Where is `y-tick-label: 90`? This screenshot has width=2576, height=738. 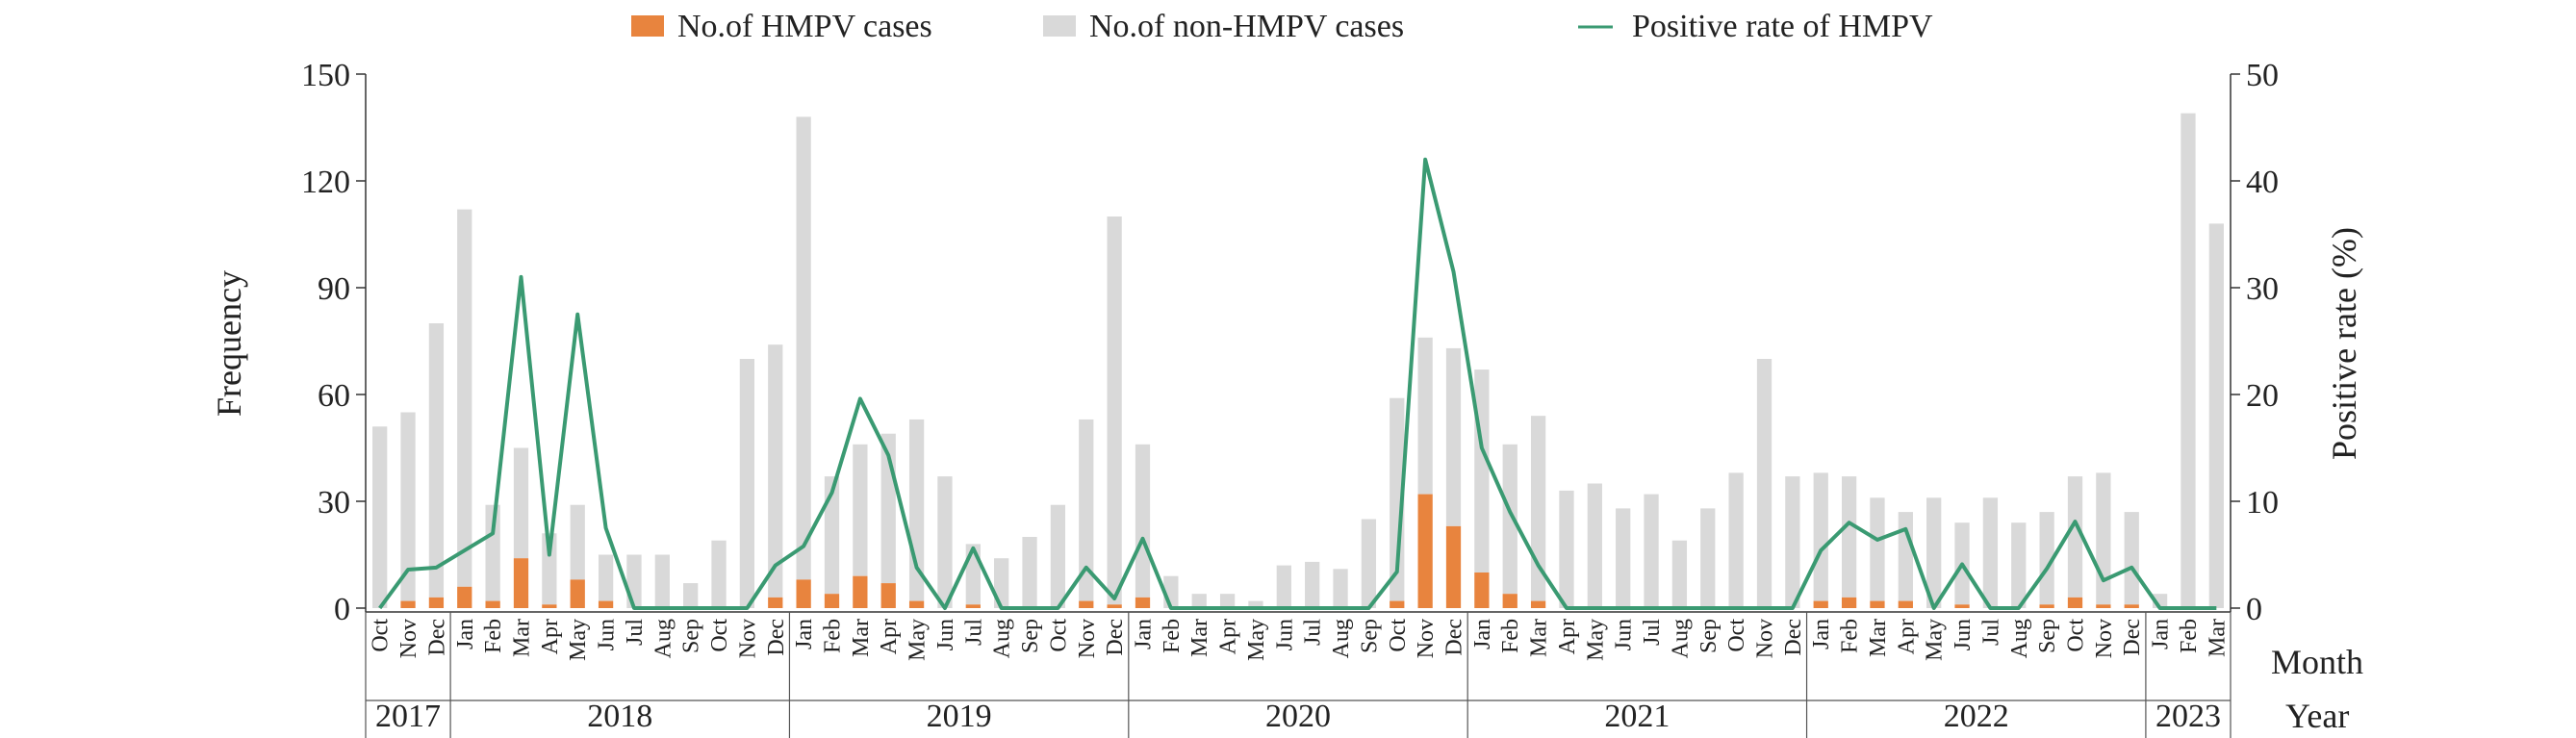
y-tick-label: 90 is located at coordinates (334, 289).